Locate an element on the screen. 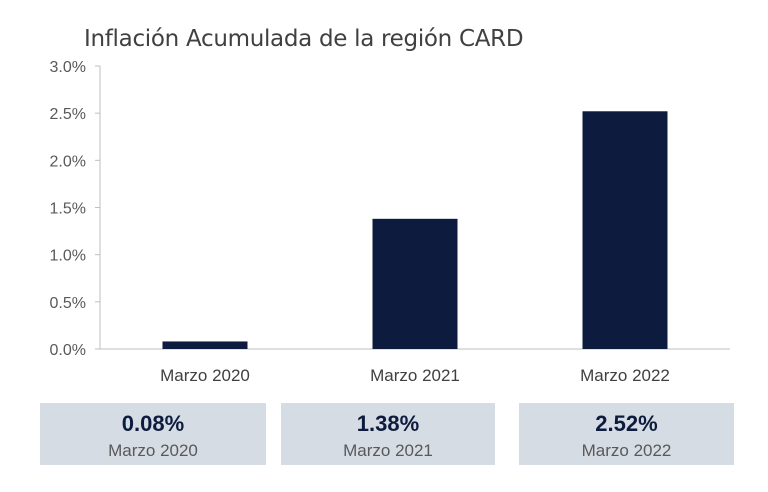 This screenshot has width=768, height=492. summary-label: Marzo 2022 is located at coordinates (626, 450).